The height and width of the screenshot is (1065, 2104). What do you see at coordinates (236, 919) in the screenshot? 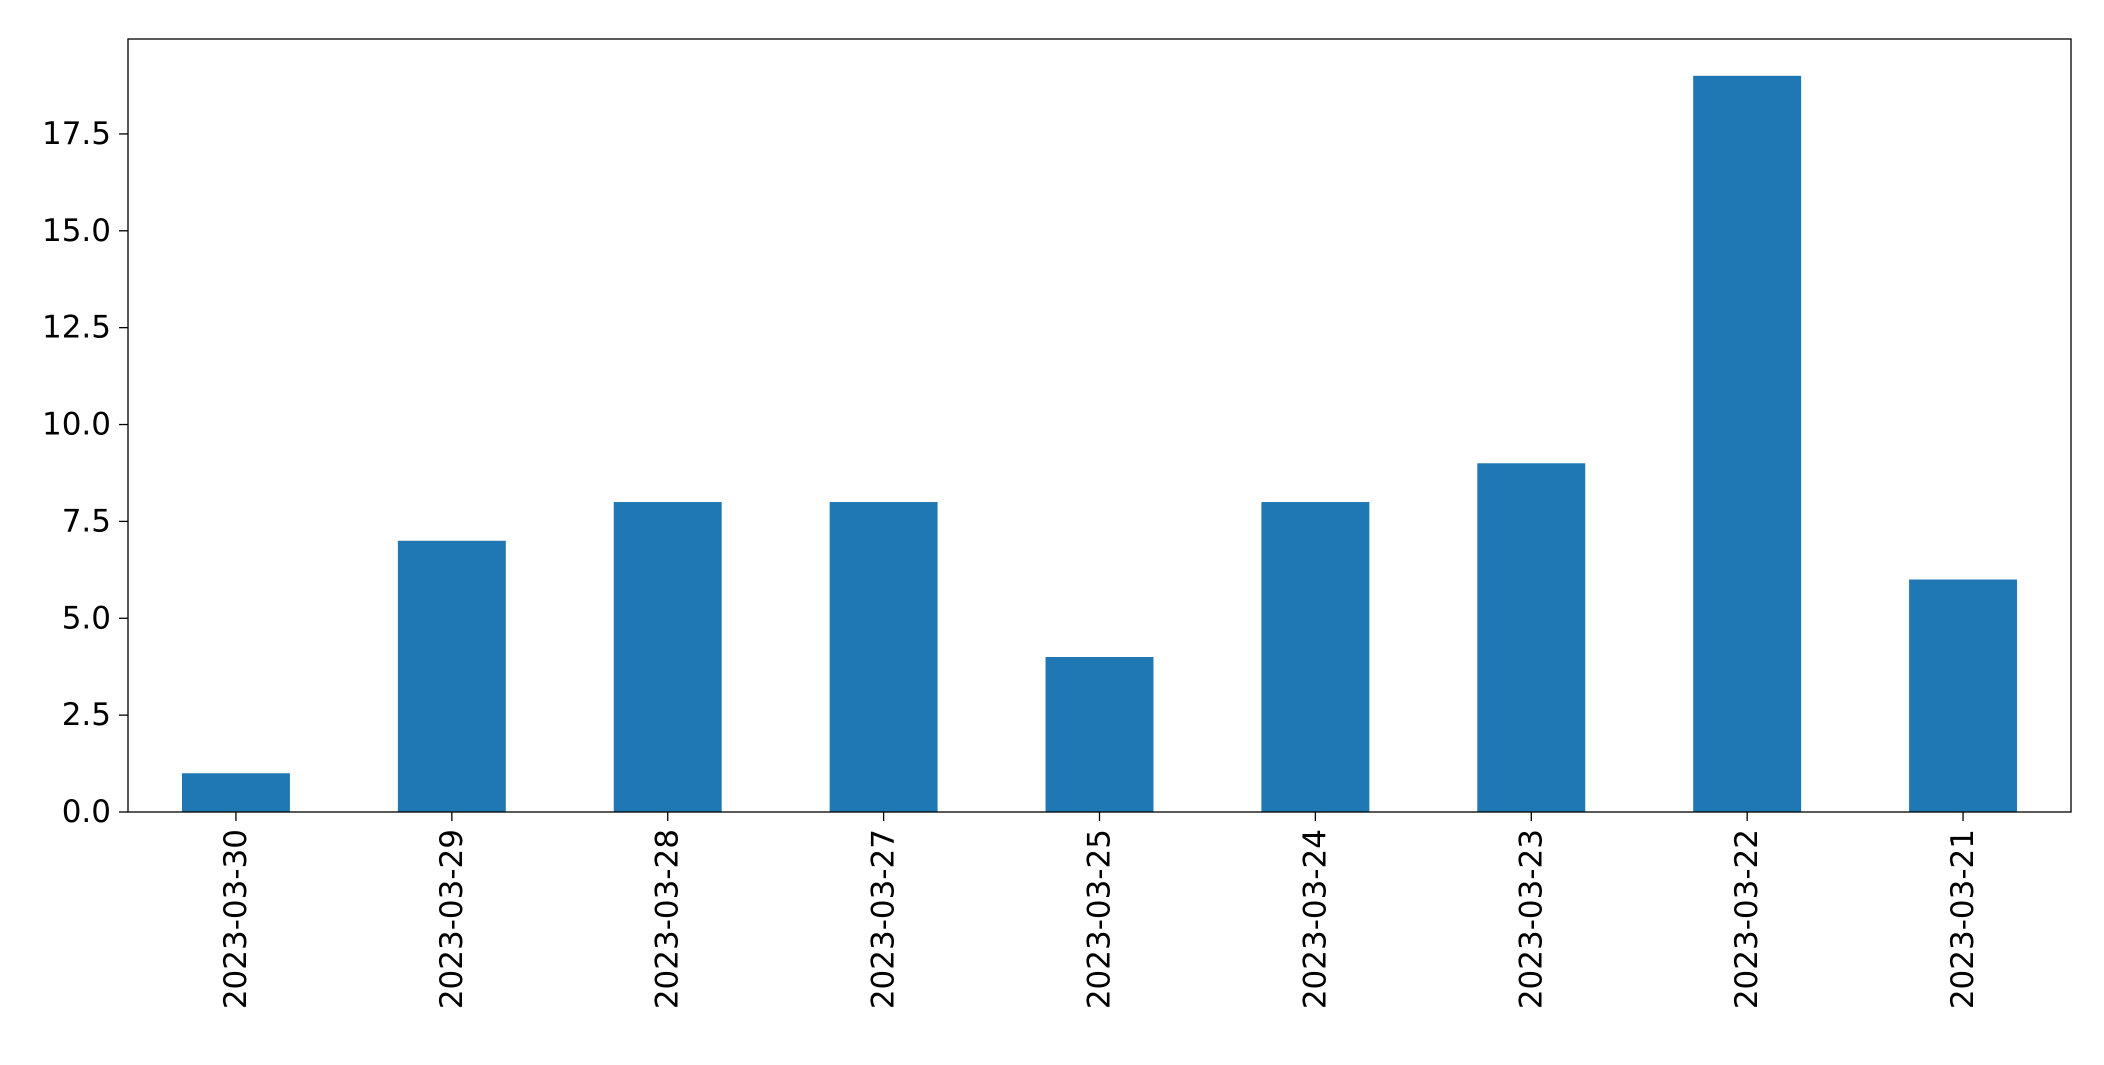
I see `x-tick-label: 2023-03-30` at bounding box center [236, 919].